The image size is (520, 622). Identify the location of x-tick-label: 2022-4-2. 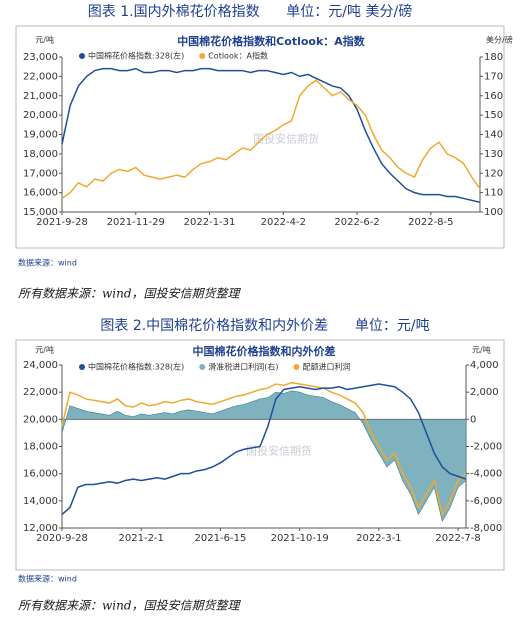
(283, 222).